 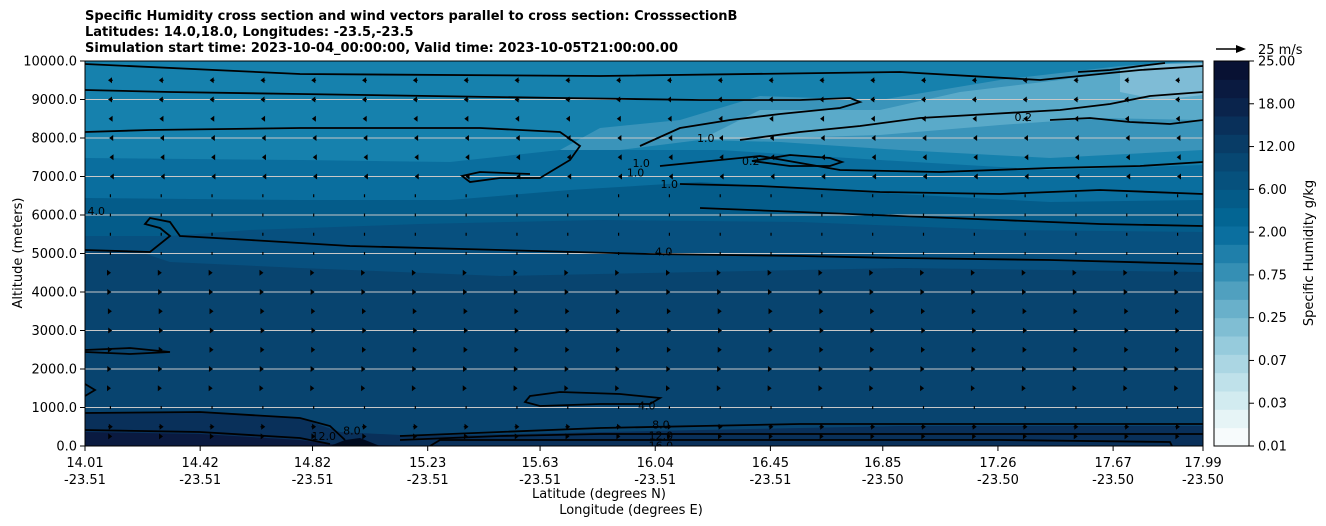 What do you see at coordinates (55, 139) in the screenshot?
I see `y-tick-label: 8000.0` at bounding box center [55, 139].